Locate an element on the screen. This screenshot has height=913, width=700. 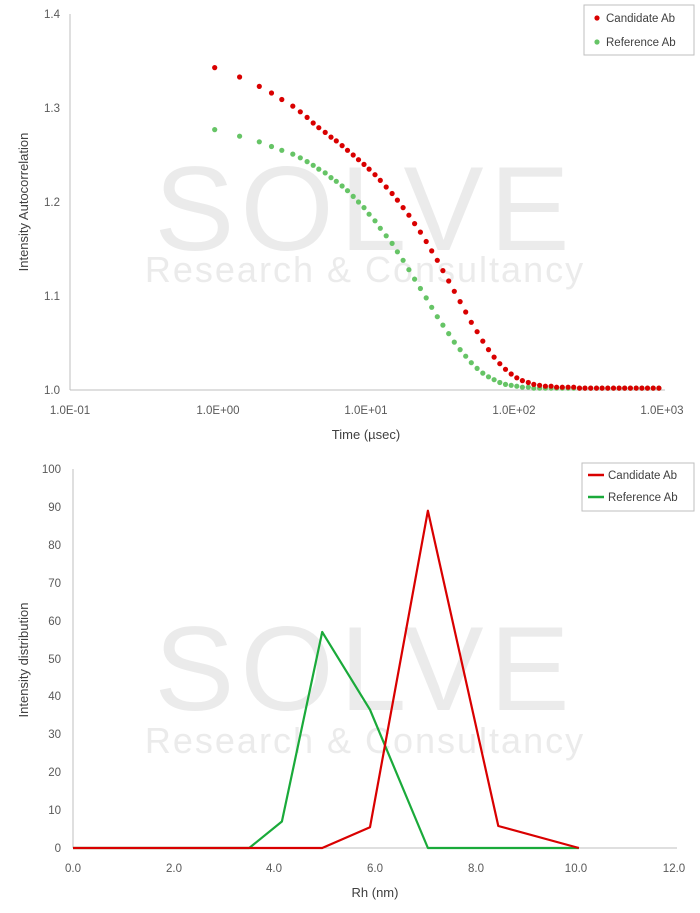
legend-marker-reference is located at coordinates (597, 42).